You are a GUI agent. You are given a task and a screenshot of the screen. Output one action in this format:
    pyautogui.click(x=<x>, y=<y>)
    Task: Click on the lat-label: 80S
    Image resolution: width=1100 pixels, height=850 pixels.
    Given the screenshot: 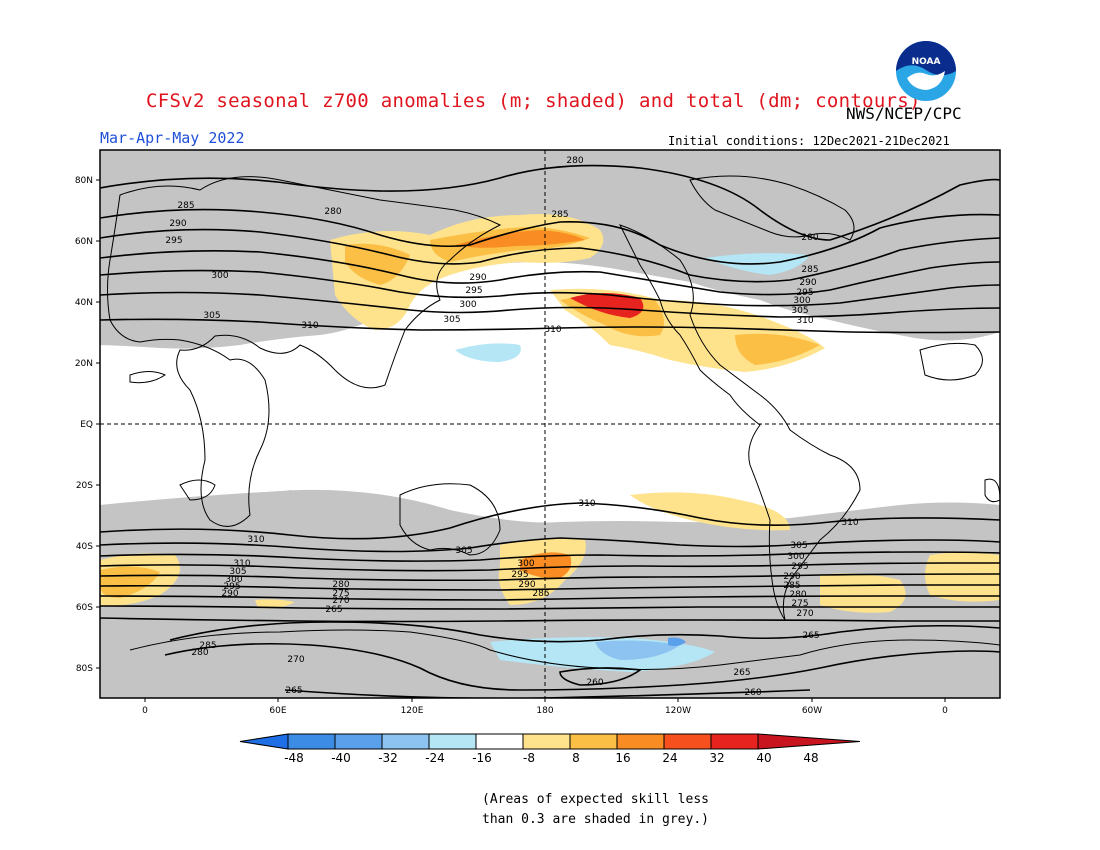 What is the action you would take?
    pyautogui.click(x=84, y=669)
    